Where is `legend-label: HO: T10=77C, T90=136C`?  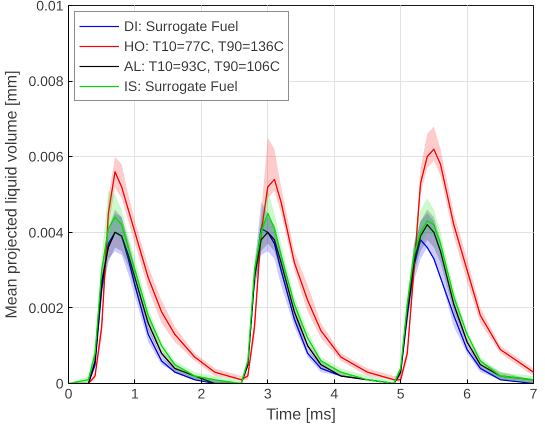 legend-label: HO: T10=77C, T90=136C is located at coordinates (204, 46).